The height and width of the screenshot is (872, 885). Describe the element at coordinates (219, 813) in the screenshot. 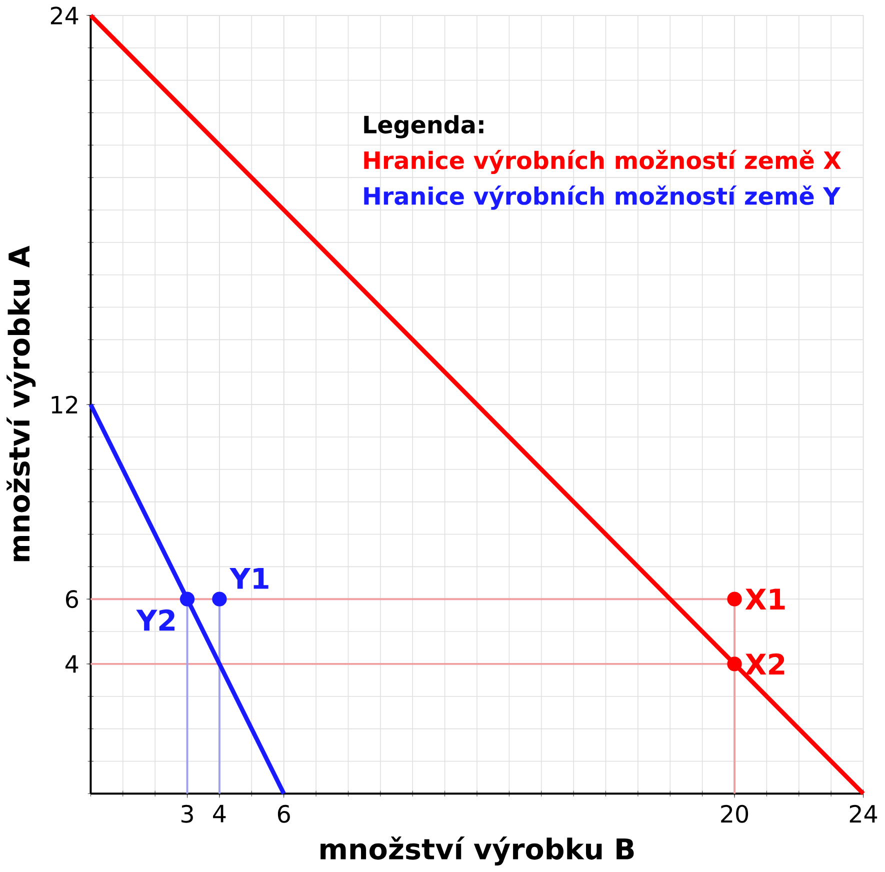

I see `x-tick-label: 4` at that location.